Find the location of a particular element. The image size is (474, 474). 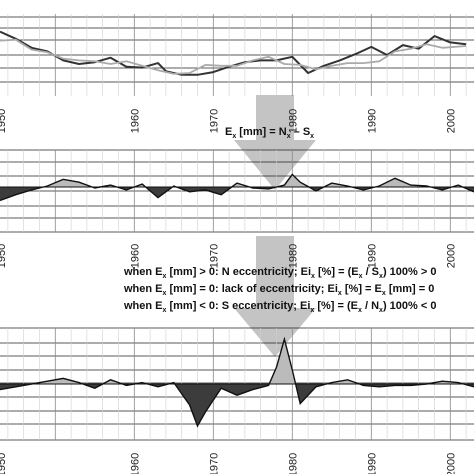

series-outline is located at coordinates (237, 187).